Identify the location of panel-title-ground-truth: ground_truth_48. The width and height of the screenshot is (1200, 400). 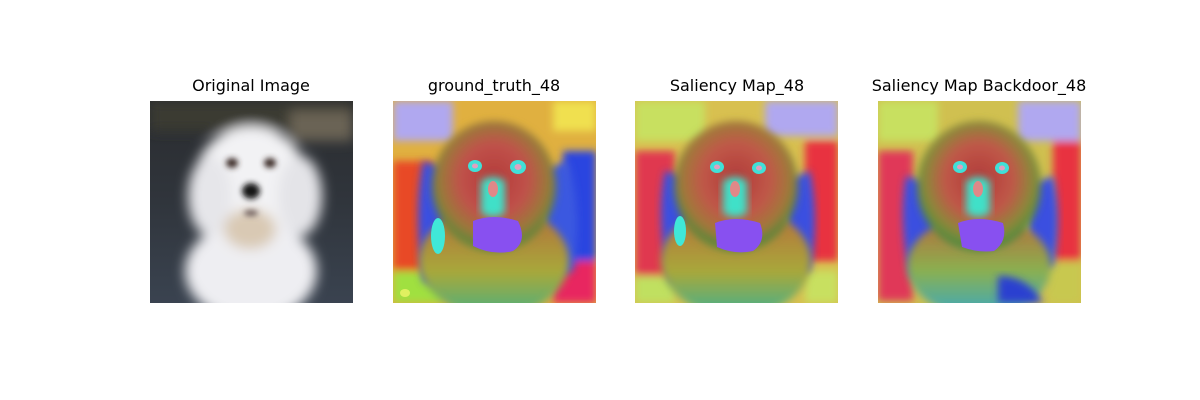
(494, 85).